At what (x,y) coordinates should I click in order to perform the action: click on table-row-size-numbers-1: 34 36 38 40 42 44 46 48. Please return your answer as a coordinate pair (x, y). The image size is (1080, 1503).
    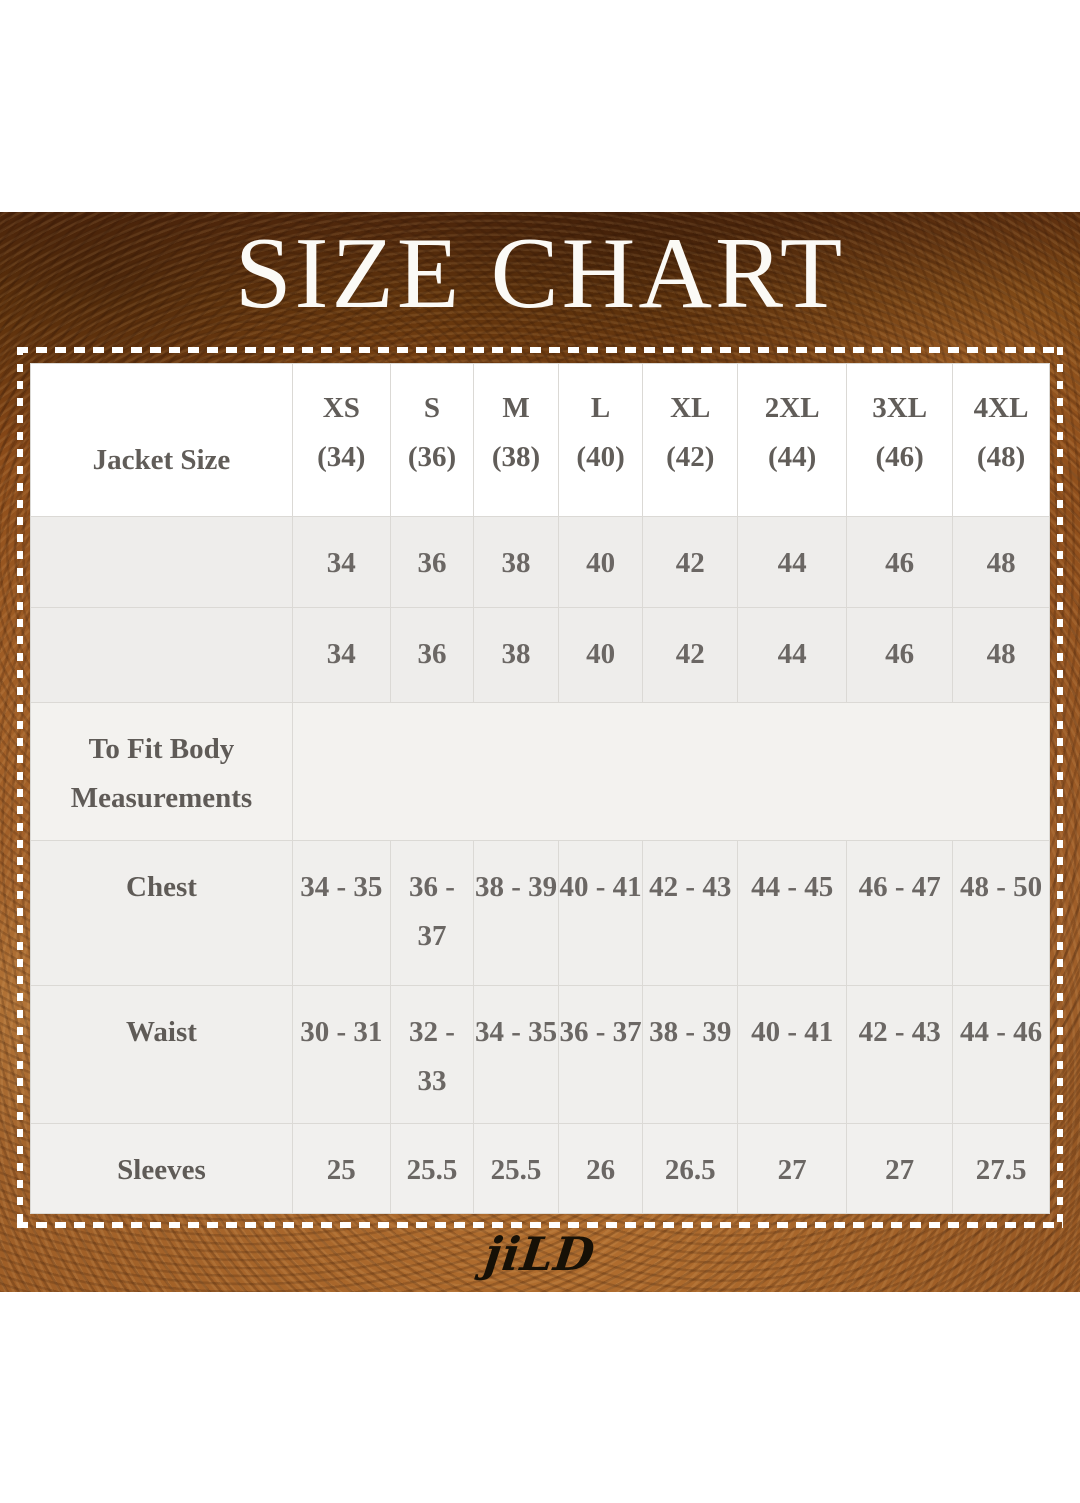
    Looking at the image, I should click on (540, 562).